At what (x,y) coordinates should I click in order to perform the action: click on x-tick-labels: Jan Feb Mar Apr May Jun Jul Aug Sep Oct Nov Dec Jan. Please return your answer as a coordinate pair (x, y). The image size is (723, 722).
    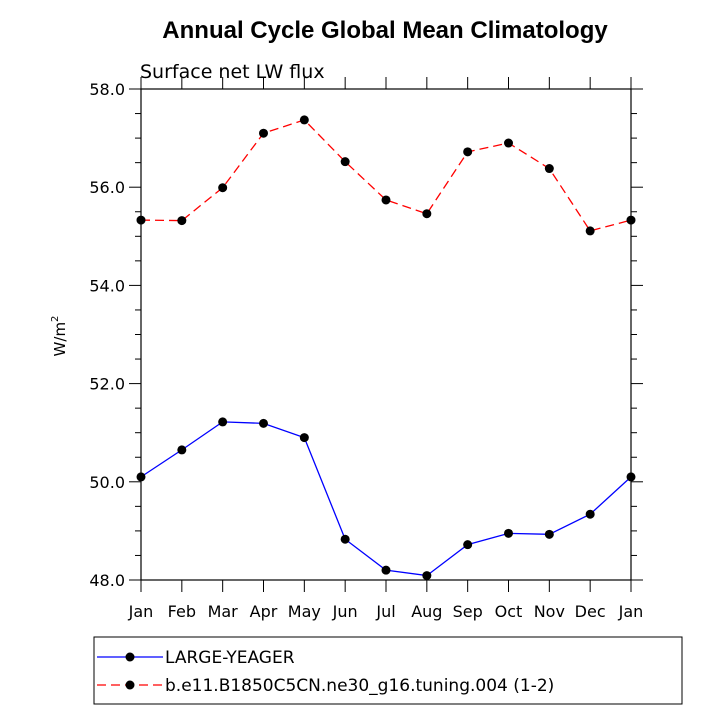
    Looking at the image, I should click on (386, 611).